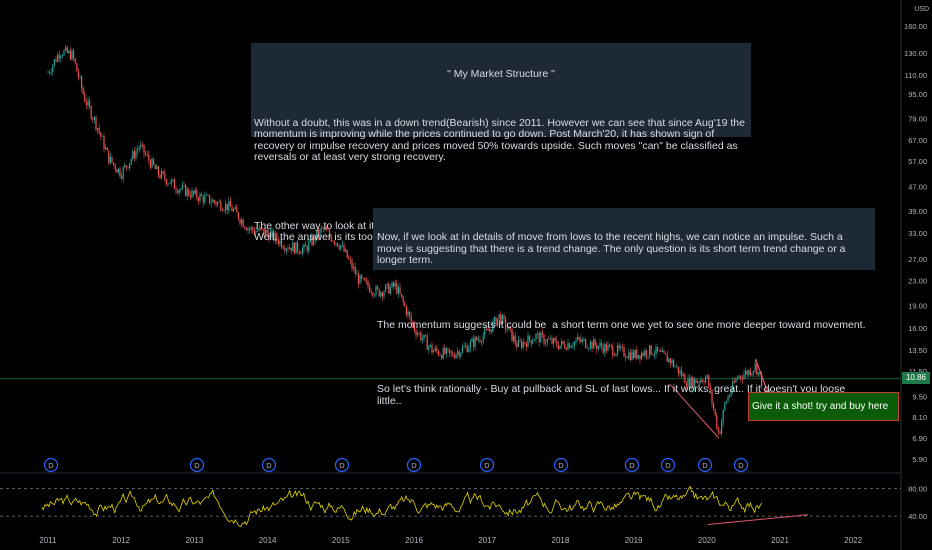  I want to click on axis-unit-label: USD, so click(921, 9).